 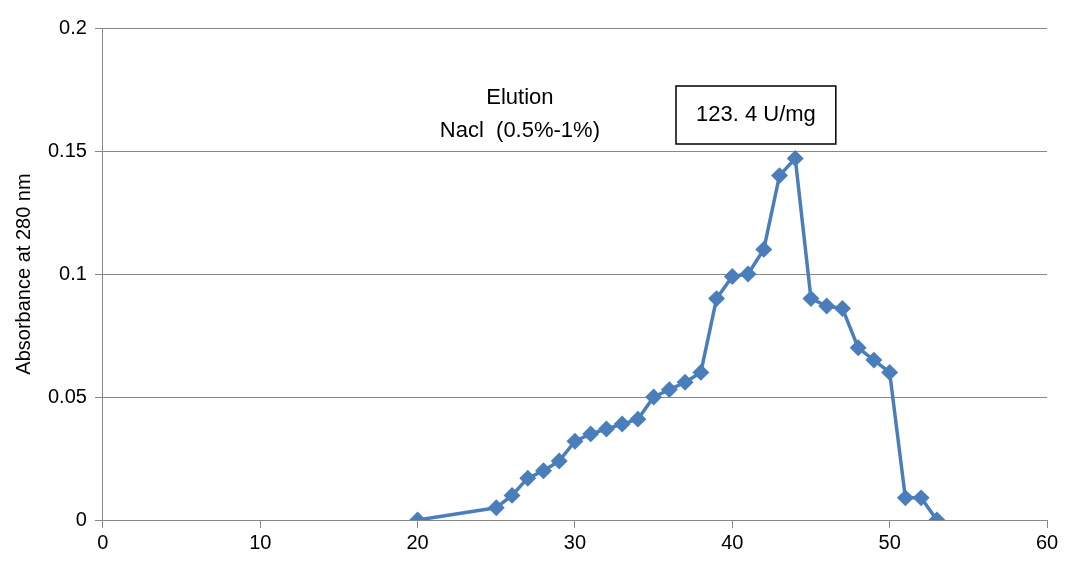 I want to click on annotation: 123. 4 U/mg, so click(x=755, y=114).